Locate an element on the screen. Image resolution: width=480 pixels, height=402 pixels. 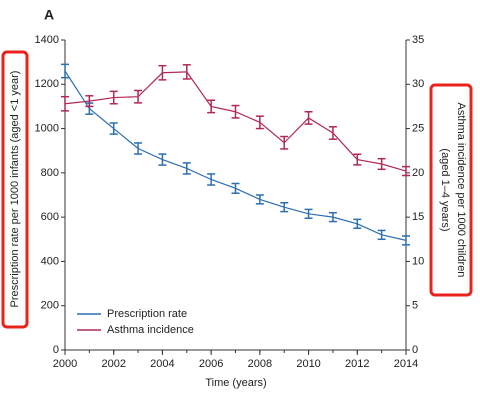
y-tick-label: 600 is located at coordinates (50, 217).